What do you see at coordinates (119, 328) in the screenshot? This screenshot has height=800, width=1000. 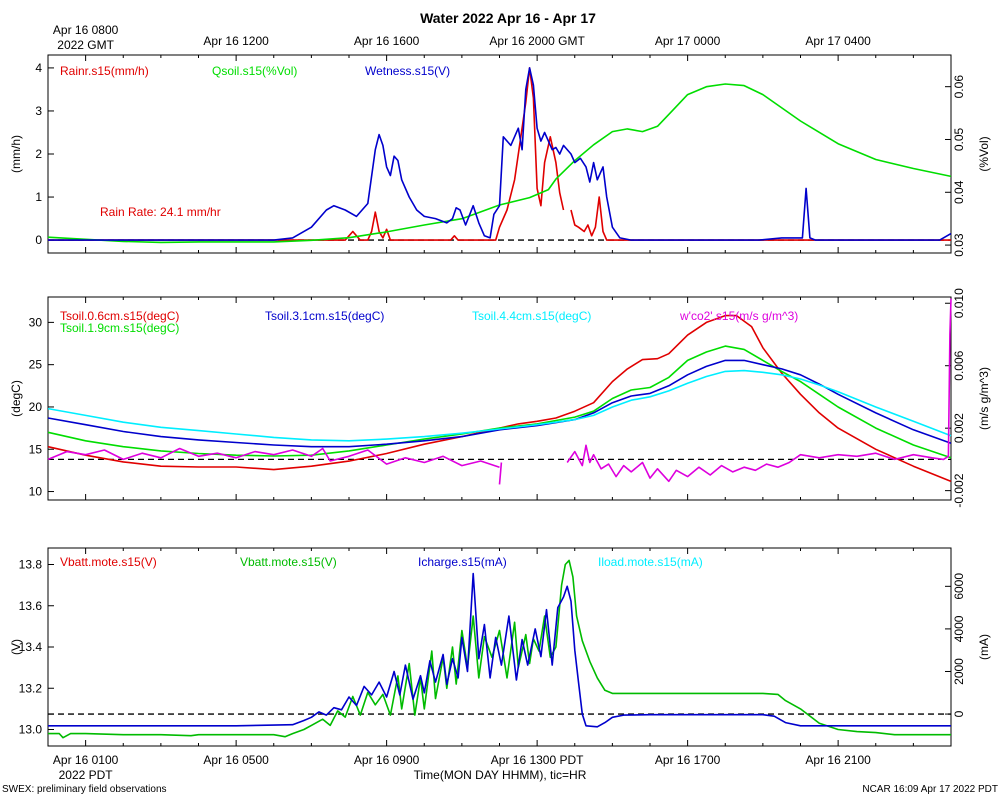 I see `series-label: Tsoil.1.9cm.s15(degC)` at bounding box center [119, 328].